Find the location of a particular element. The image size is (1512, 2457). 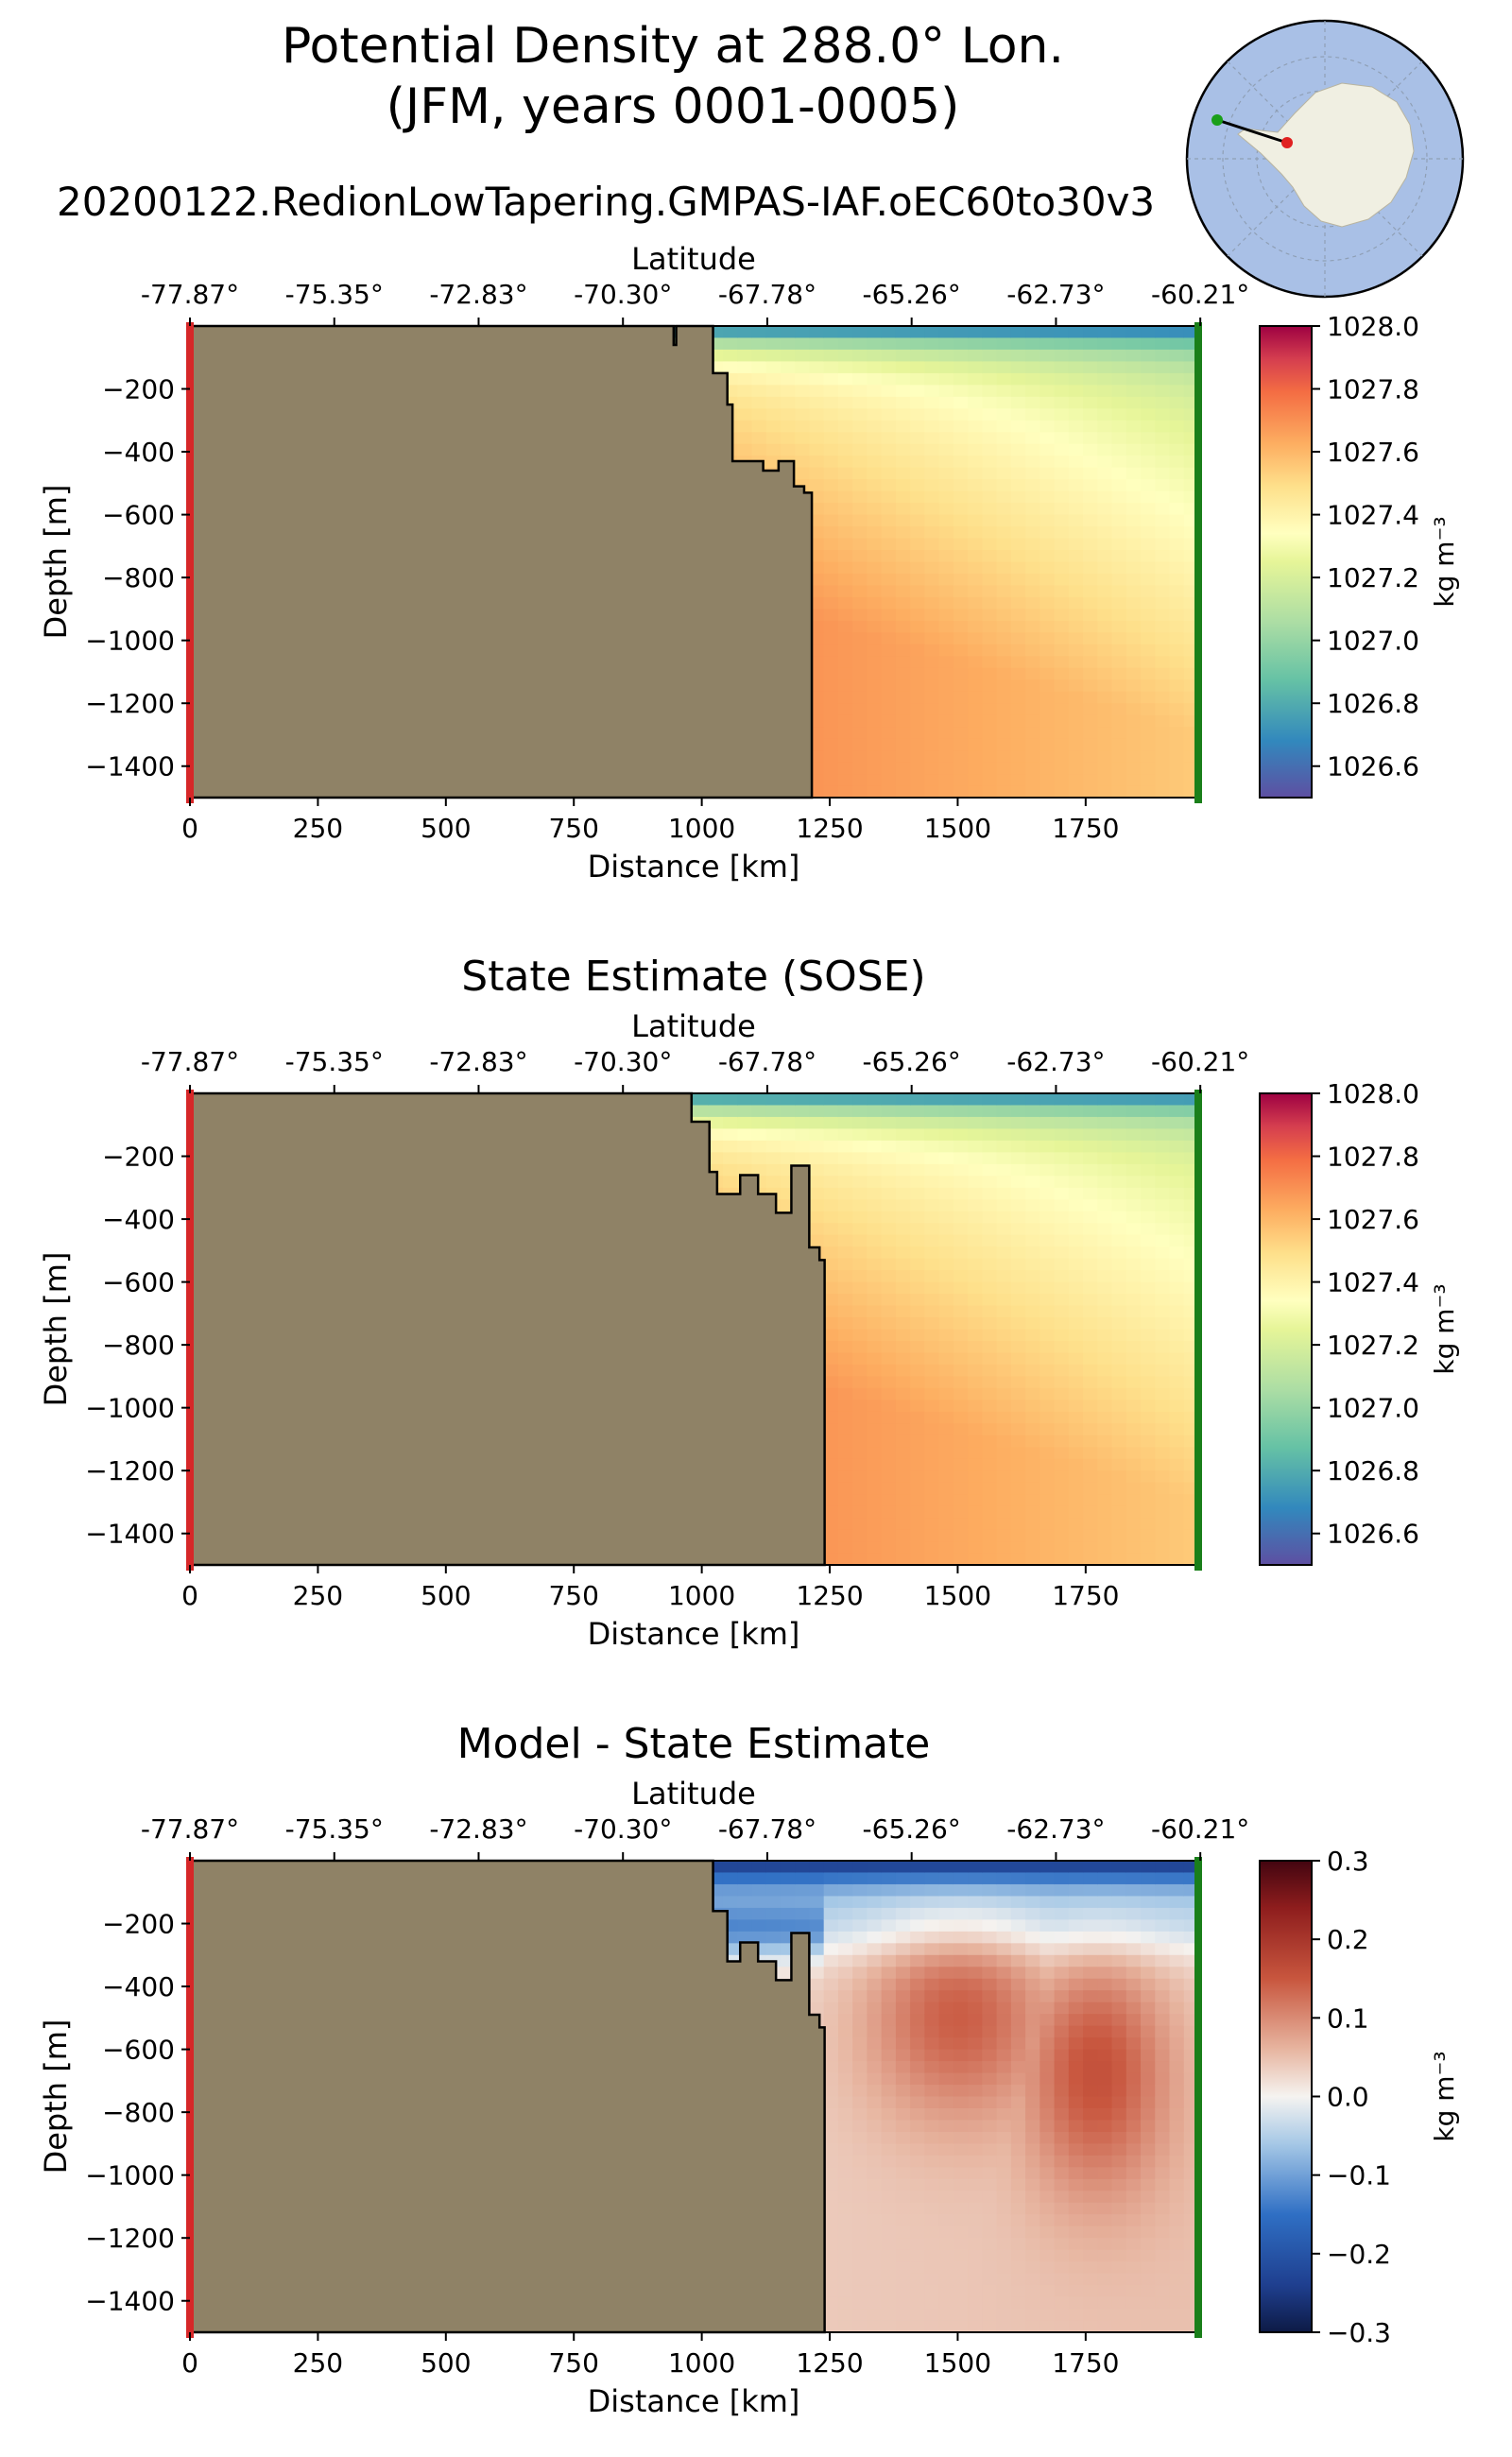

x-tick-label: 1000 is located at coordinates (701, 828).